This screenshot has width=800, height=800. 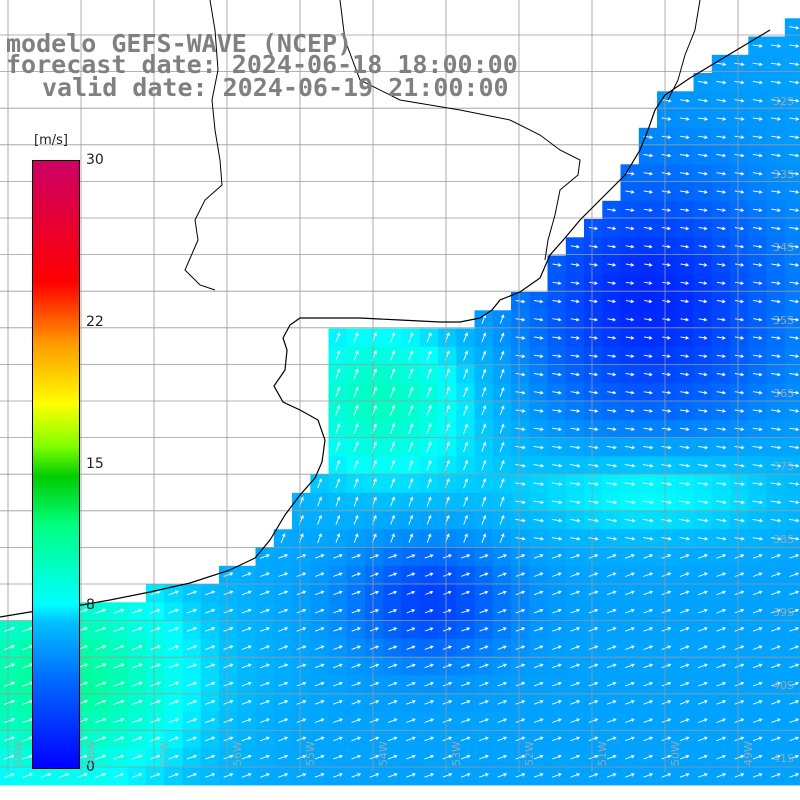 What do you see at coordinates (51, 140) in the screenshot?
I see `colorbar-units: [m/s]` at bounding box center [51, 140].